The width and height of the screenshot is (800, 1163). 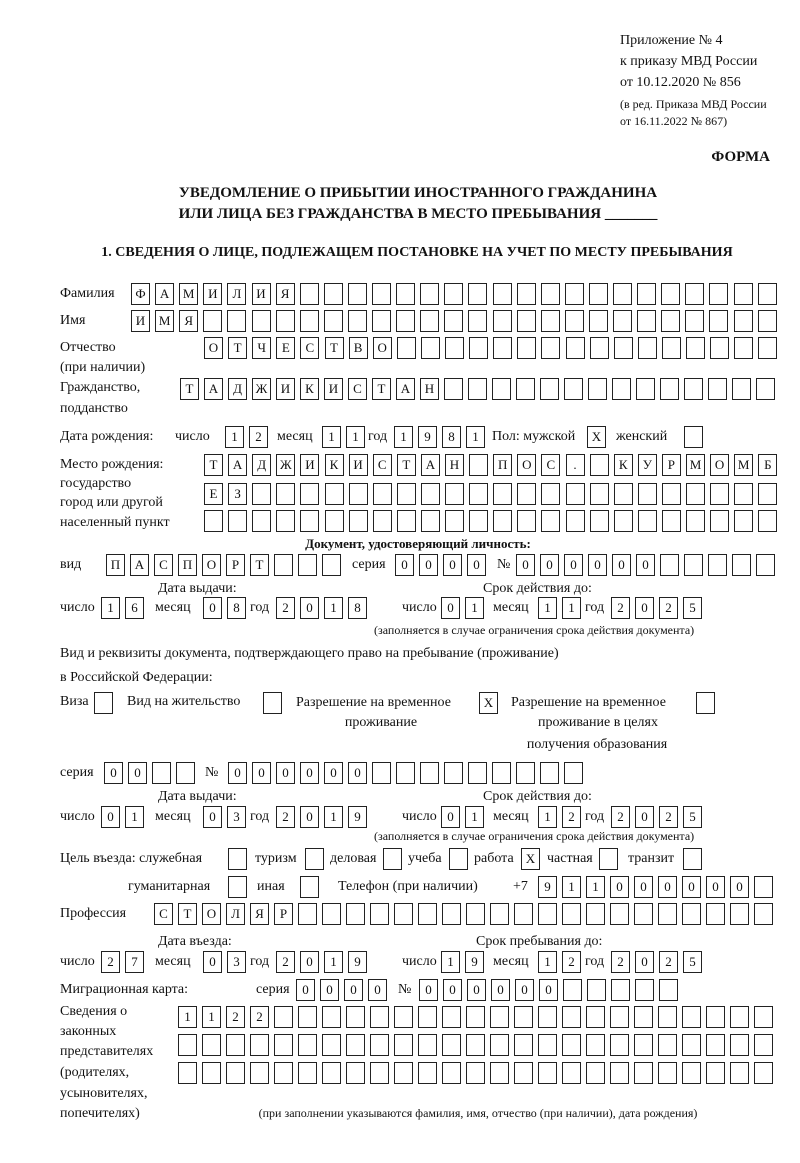 I want to click on char-box: А, so click(x=213, y=389).